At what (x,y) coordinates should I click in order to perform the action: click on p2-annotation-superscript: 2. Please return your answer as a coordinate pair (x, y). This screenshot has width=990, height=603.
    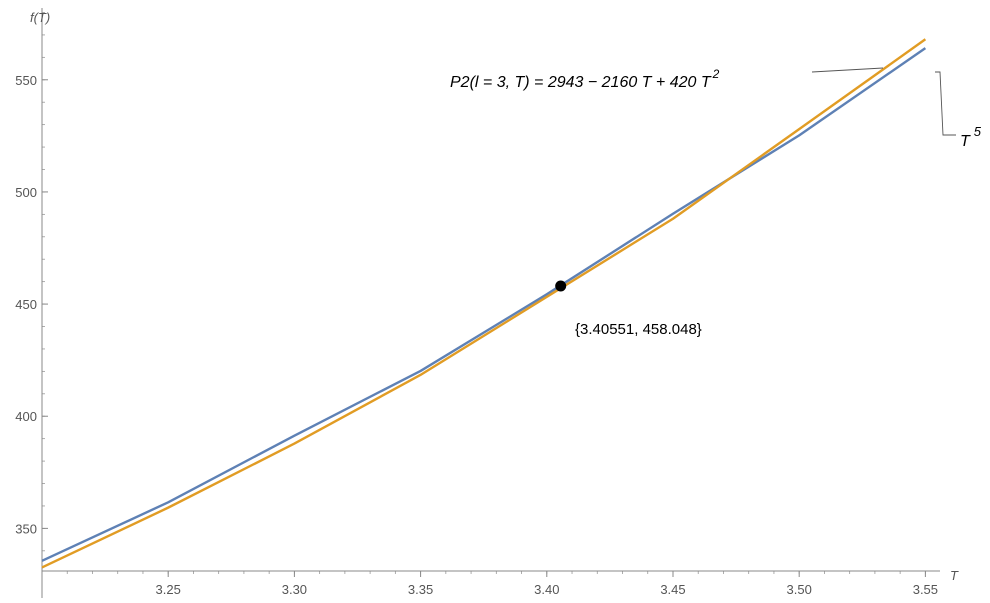
    Looking at the image, I should click on (716, 74).